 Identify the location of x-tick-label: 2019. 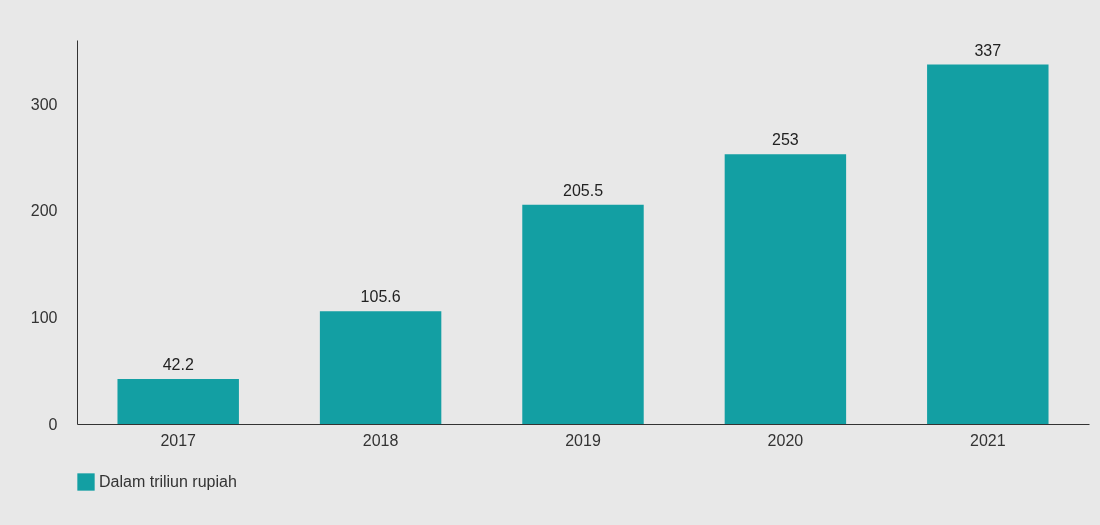
(583, 440).